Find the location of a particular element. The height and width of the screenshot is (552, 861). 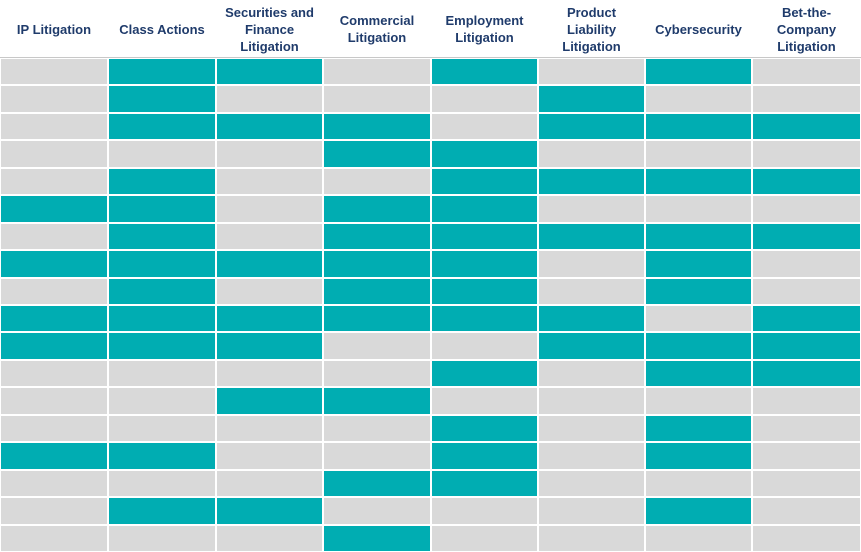

column-header-line: Liability is located at coordinates (591, 29).